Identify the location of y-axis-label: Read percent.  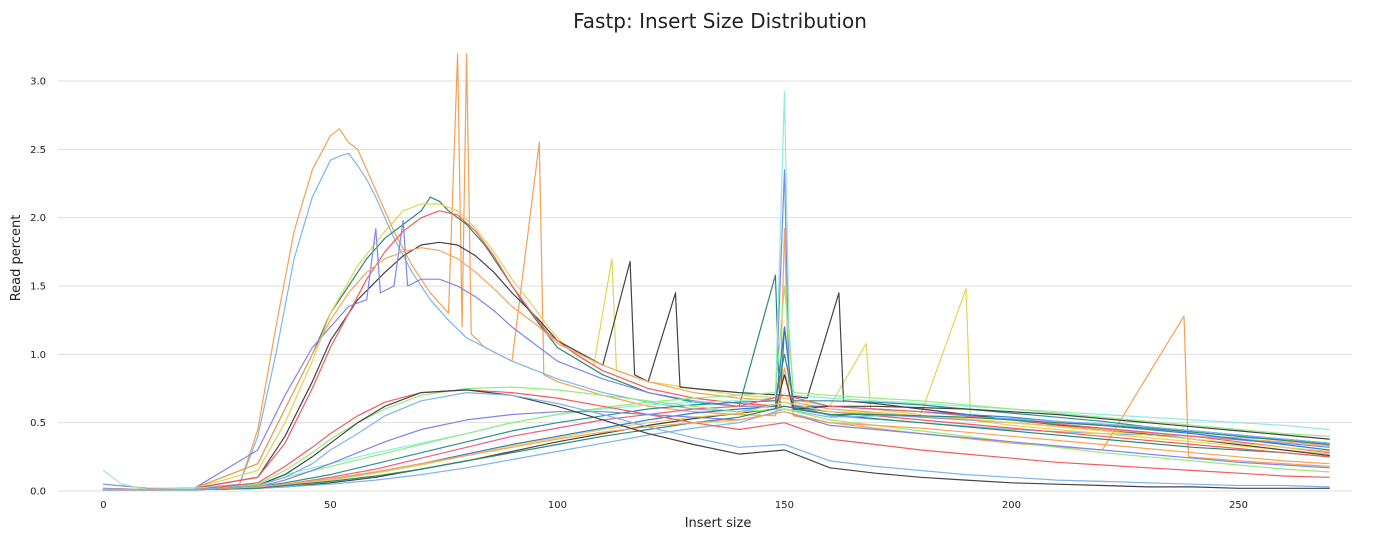
(16, 258).